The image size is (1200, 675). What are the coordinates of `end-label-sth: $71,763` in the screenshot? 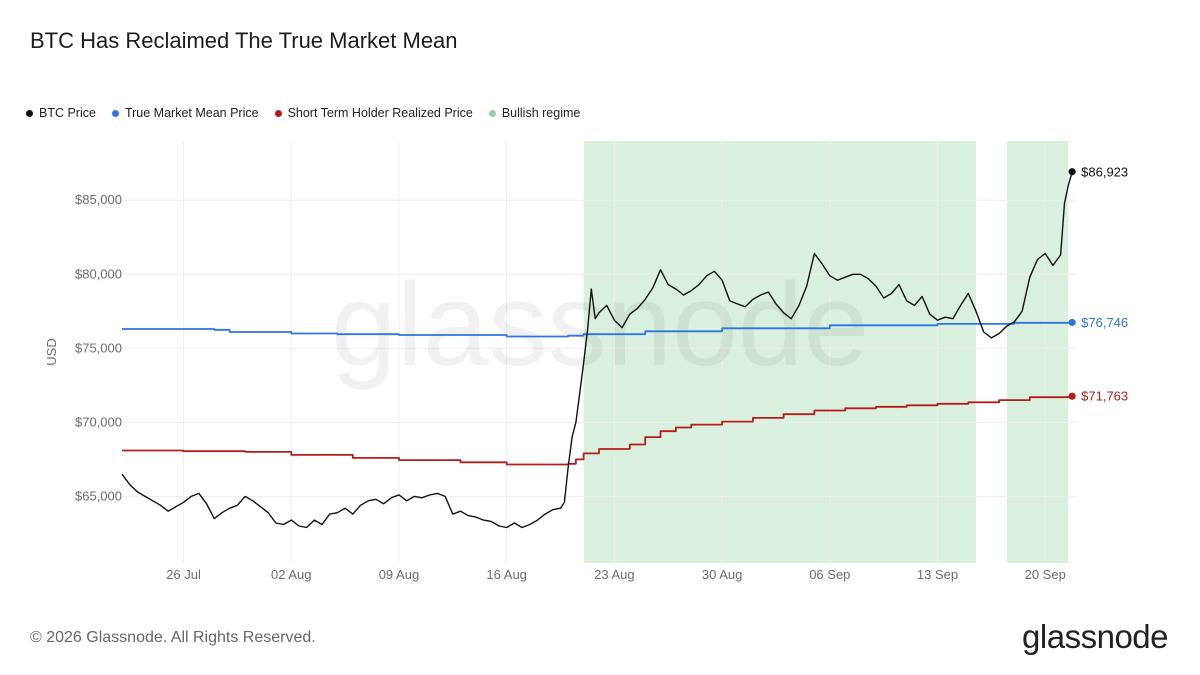 It's located at (1104, 396).